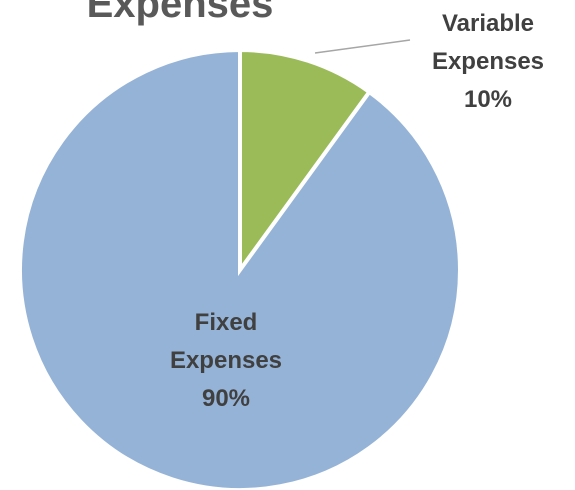 The image size is (575, 490). I want to click on category-label: Fixed Expenses, so click(226, 341).